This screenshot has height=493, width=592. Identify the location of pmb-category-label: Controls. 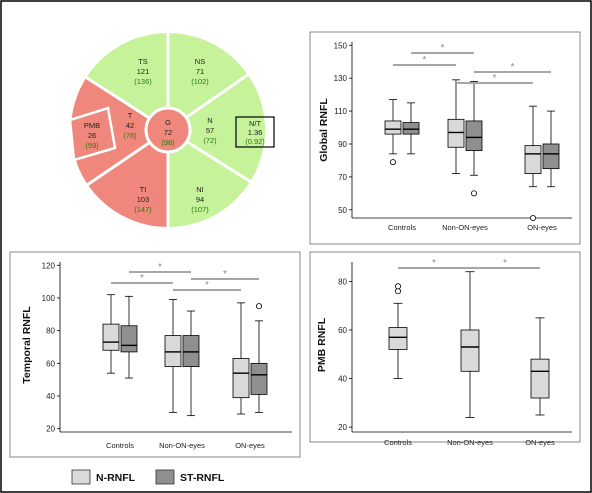
(398, 442).